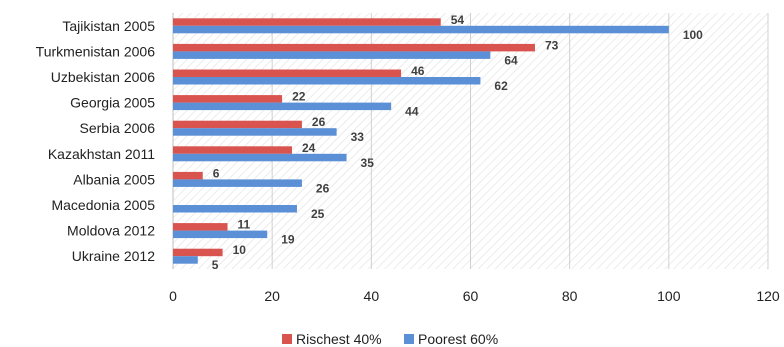  Describe the element at coordinates (117, 128) in the screenshot. I see `category-label: Serbia 2006` at that location.